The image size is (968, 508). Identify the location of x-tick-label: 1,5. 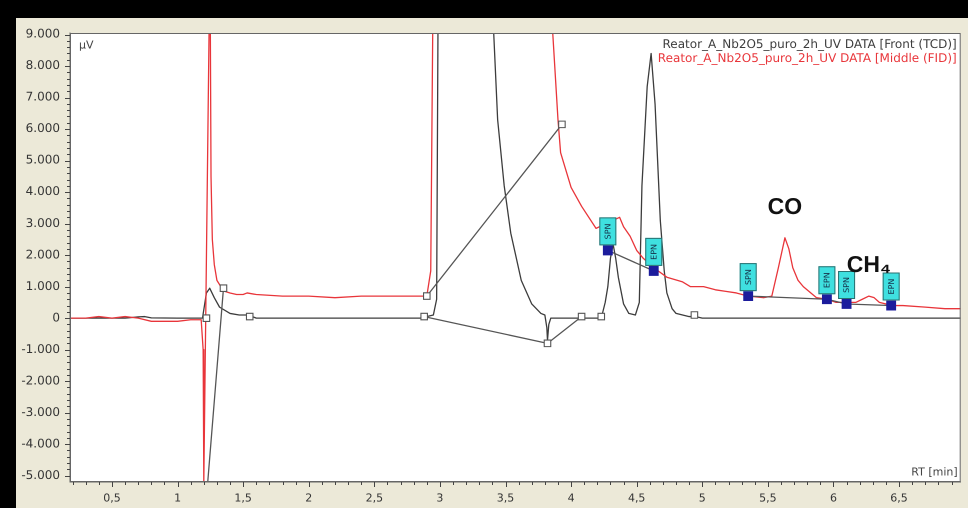
(243, 497).